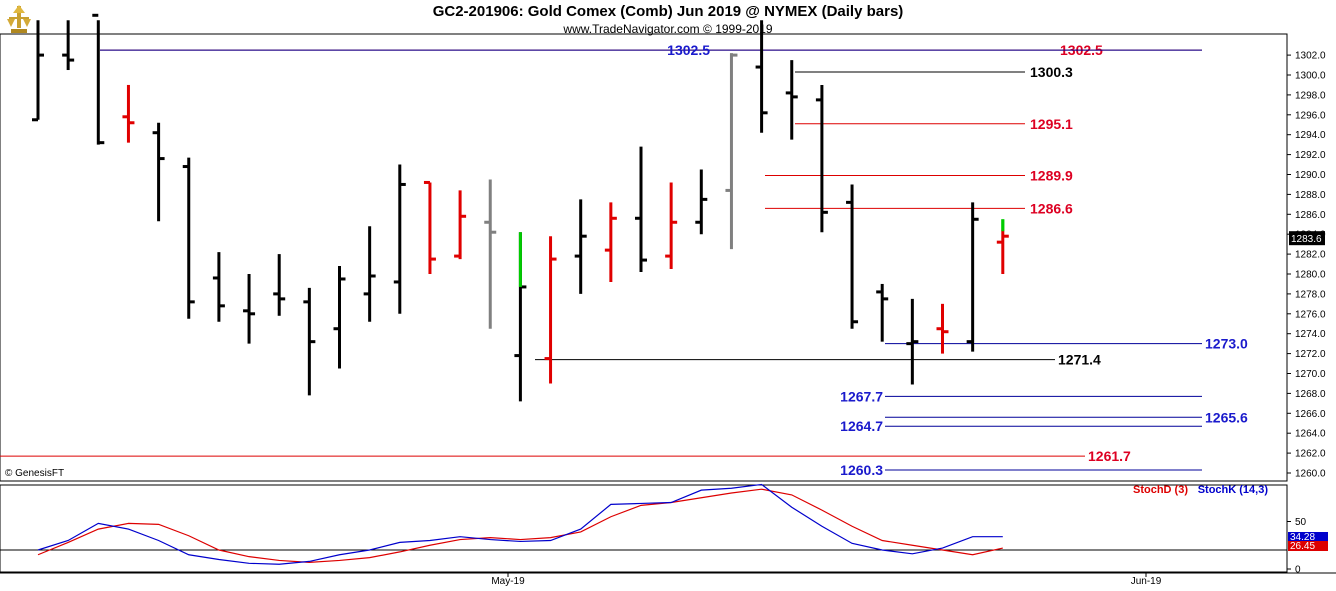  I want to click on level-label: 1261.7, so click(1109, 456).